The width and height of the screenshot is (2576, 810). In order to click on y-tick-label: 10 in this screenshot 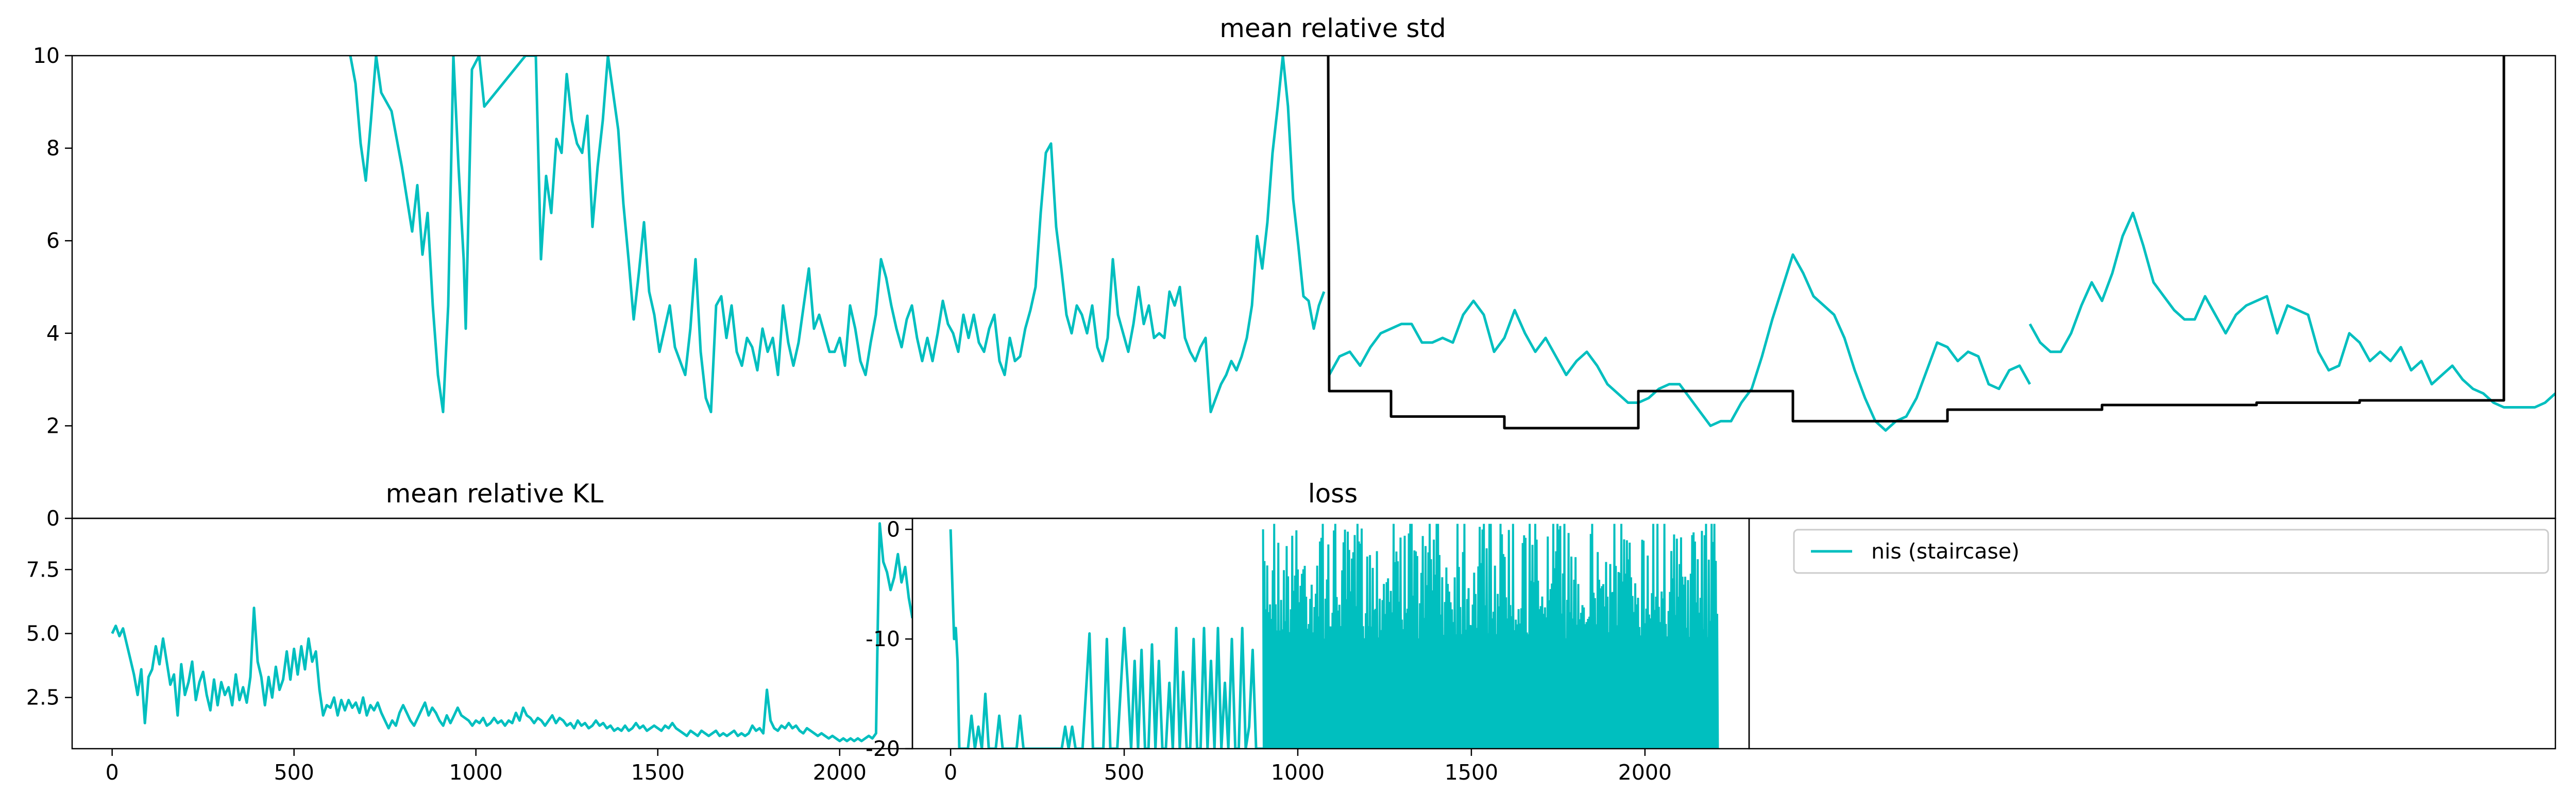, I will do `click(46, 55)`.